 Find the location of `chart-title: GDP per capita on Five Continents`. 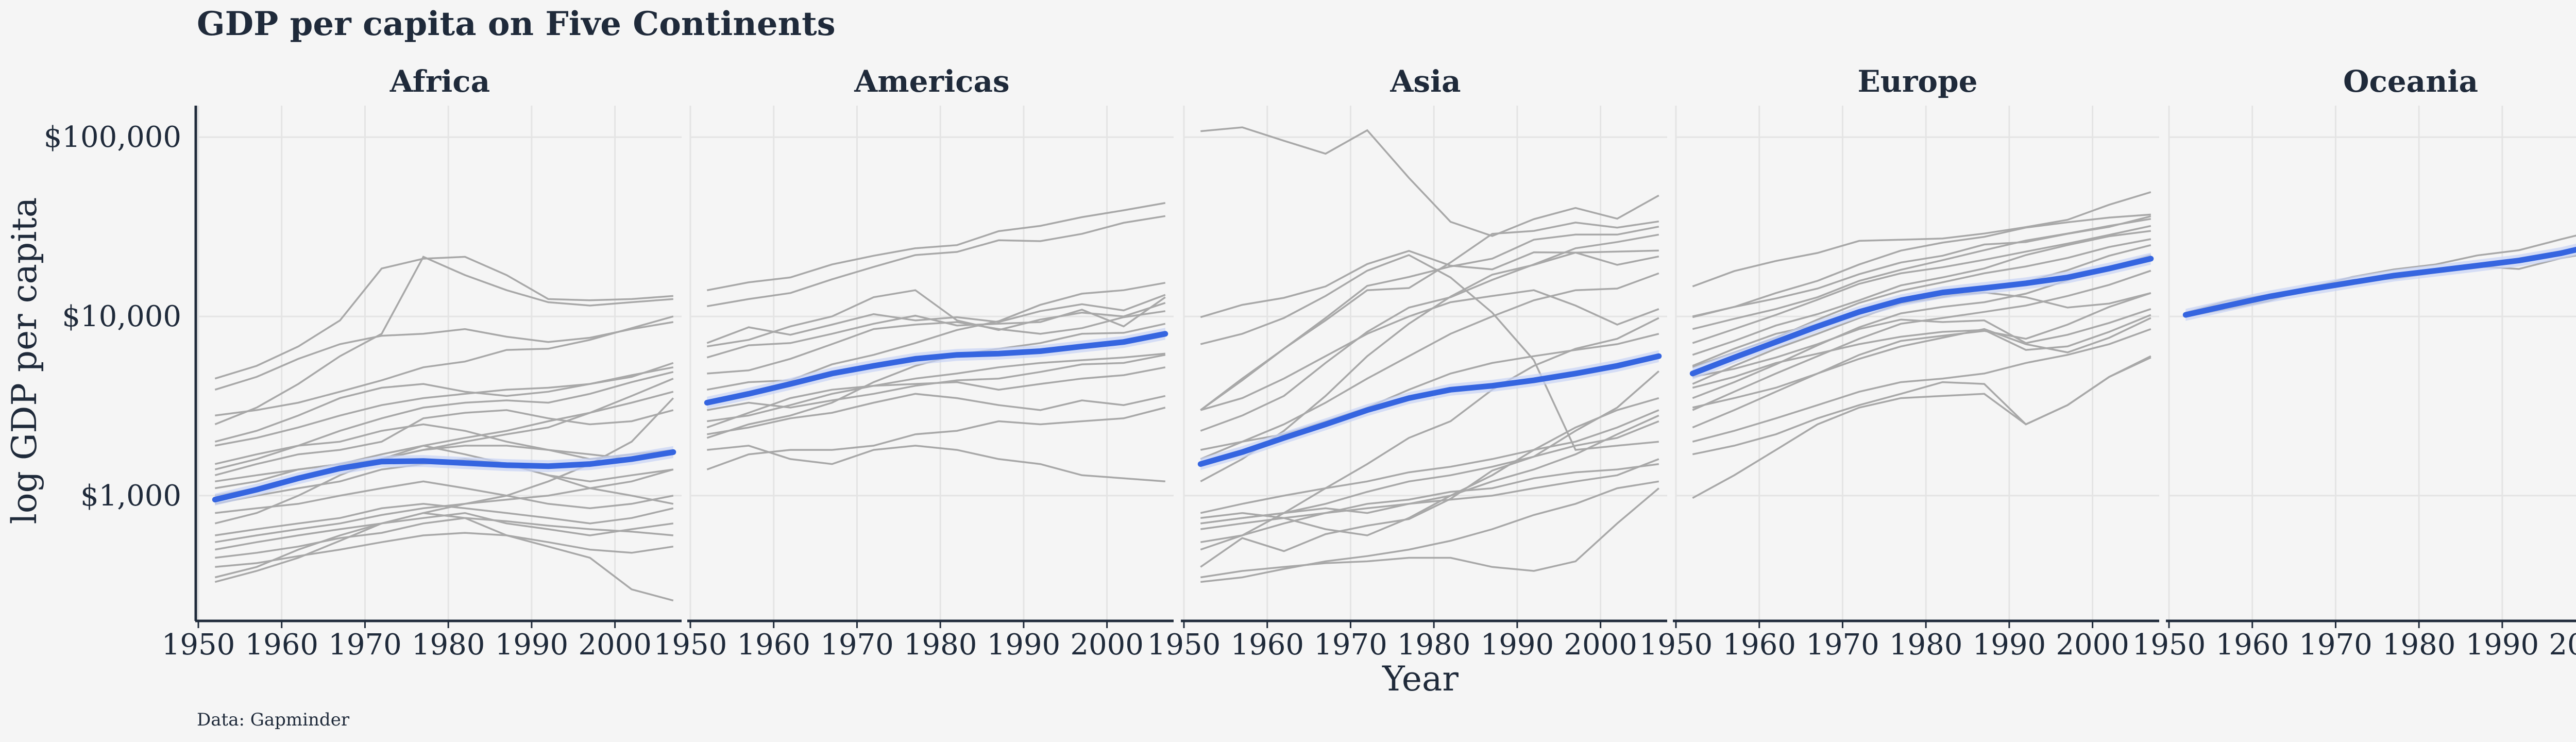

chart-title: GDP per capita on Five Continents is located at coordinates (516, 24).